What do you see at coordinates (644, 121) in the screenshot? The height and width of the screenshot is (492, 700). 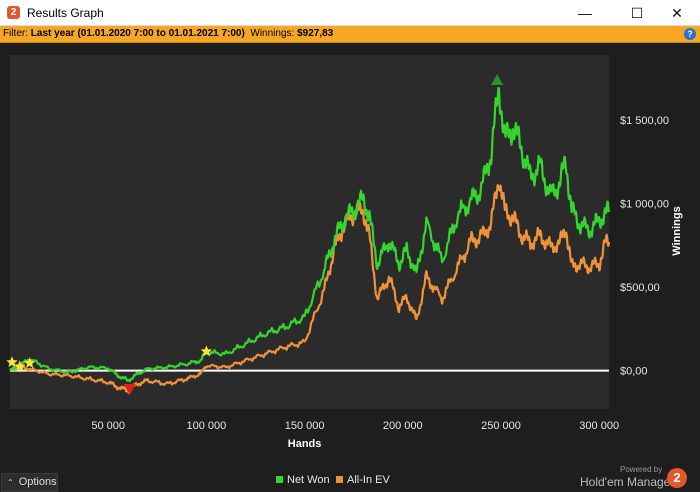 I see `y-tick-label: $1 500,00` at bounding box center [644, 121].